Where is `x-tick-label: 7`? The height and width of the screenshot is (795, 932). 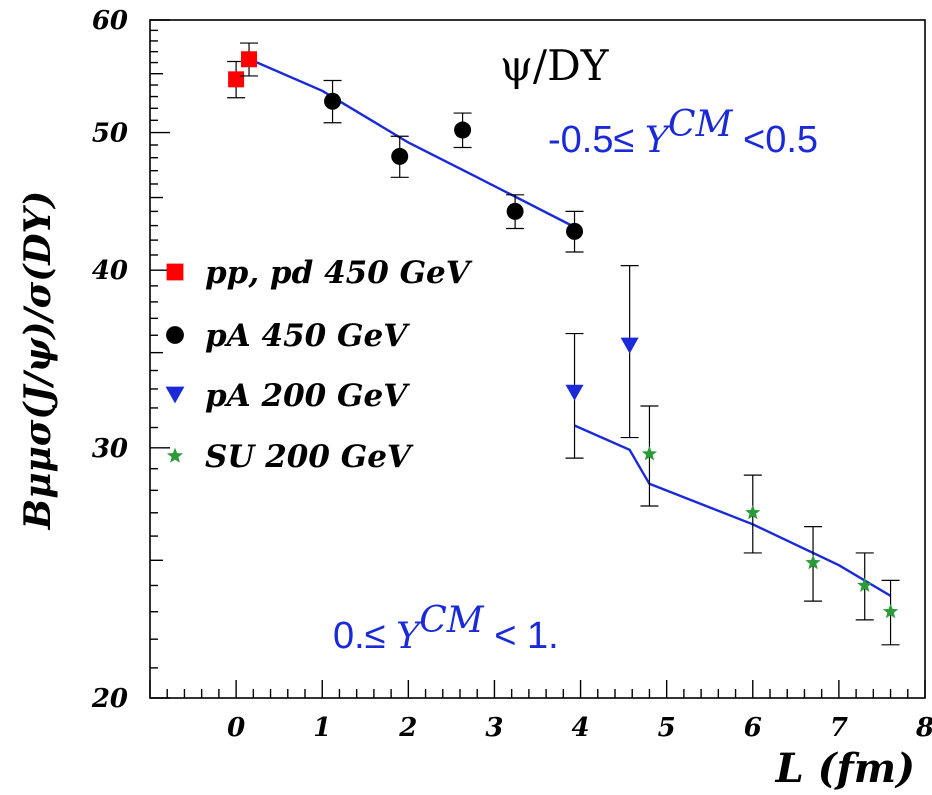
x-tick-label: 7 is located at coordinates (839, 728).